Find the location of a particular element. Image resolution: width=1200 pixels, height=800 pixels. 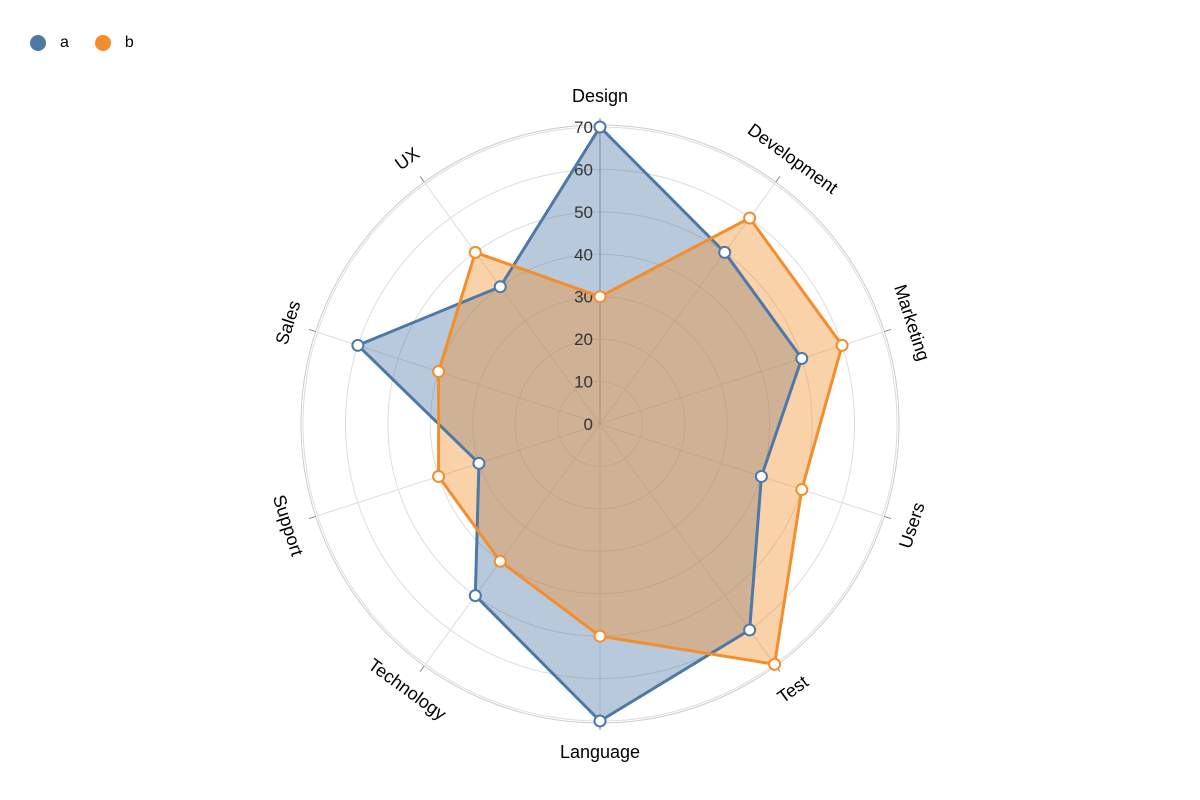

axis-label-technology: Technology is located at coordinates (406, 690).